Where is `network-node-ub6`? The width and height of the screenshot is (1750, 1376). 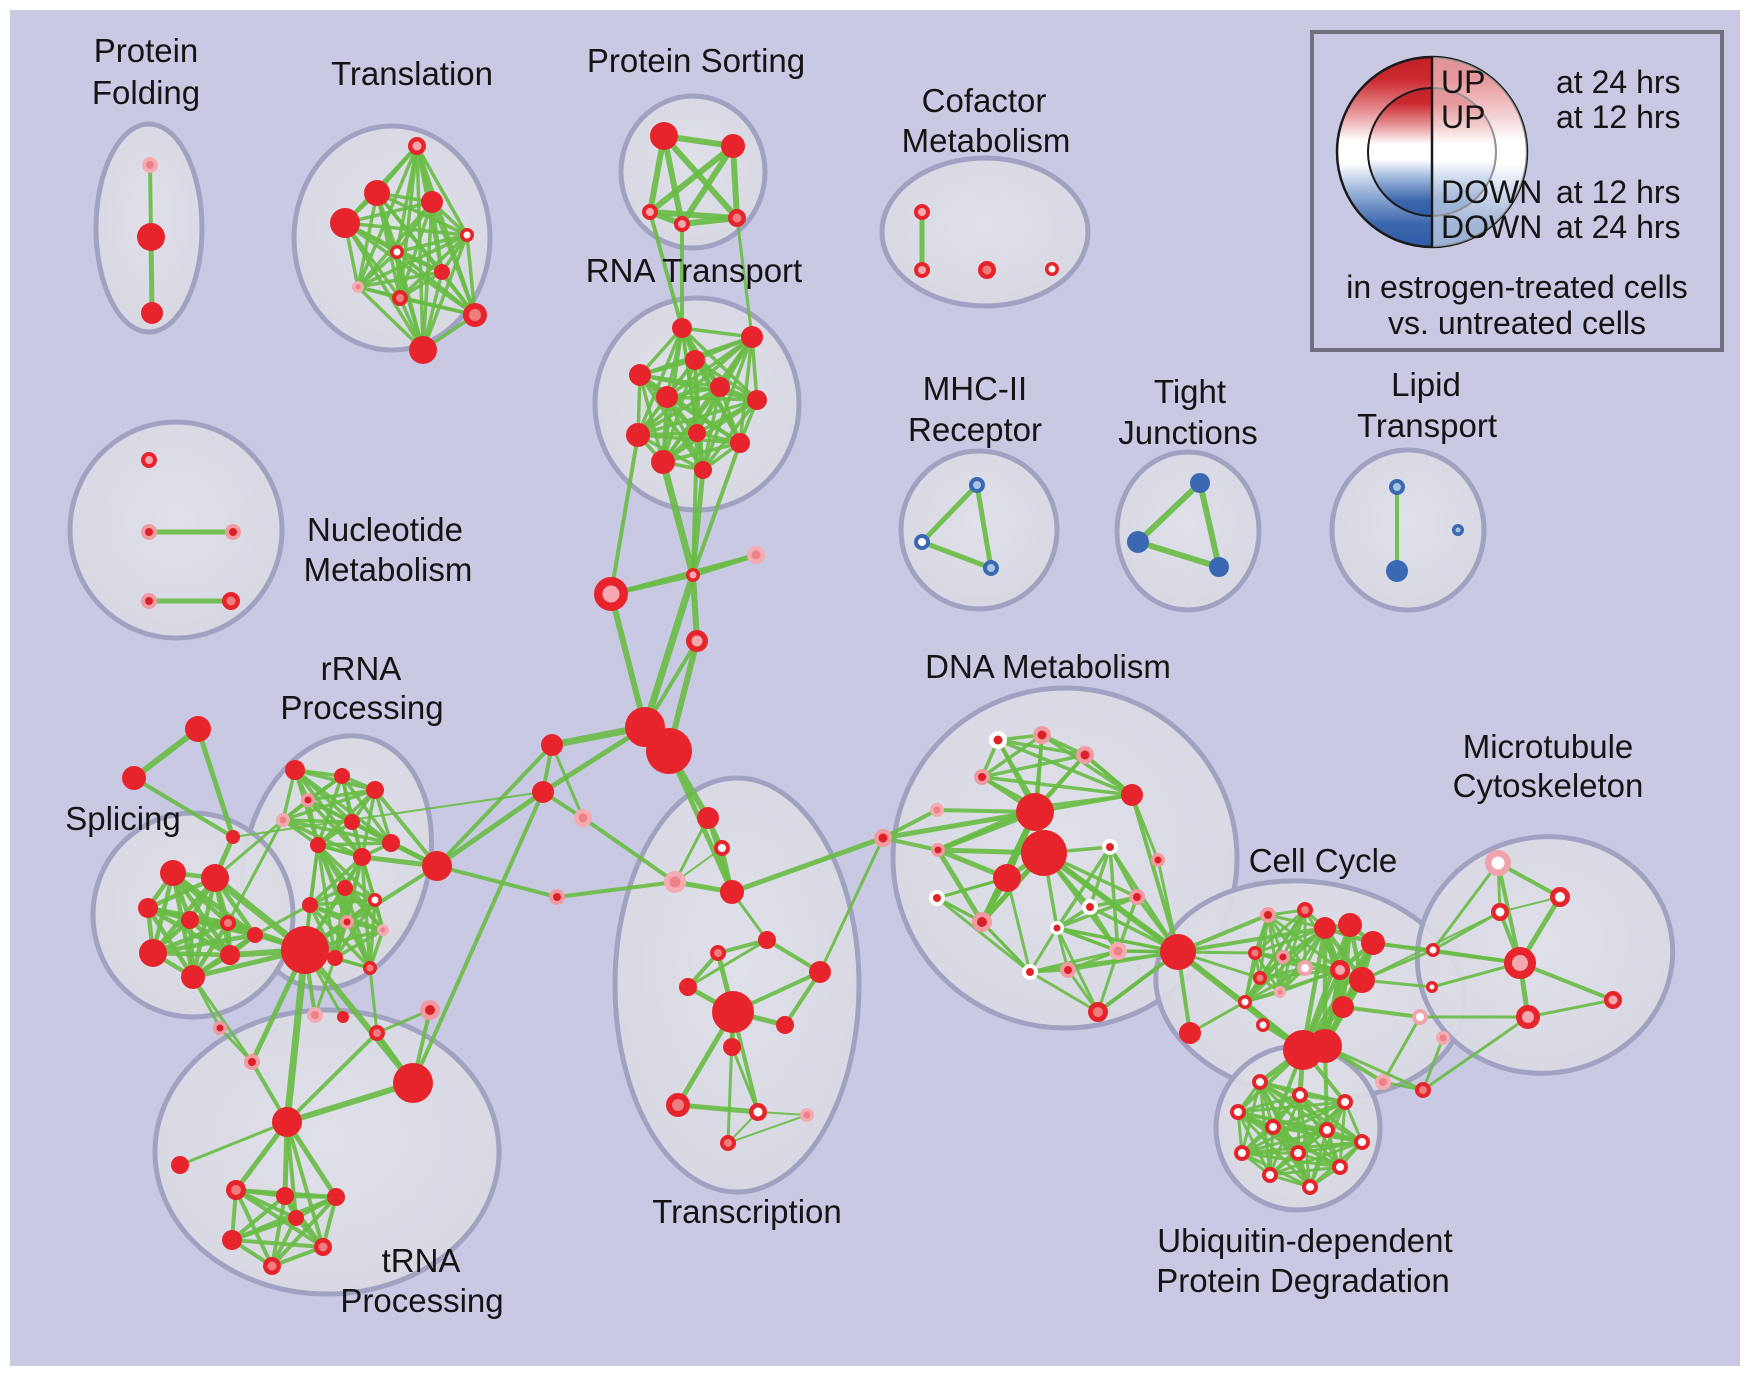 network-node-ub6 is located at coordinates (1362, 1142).